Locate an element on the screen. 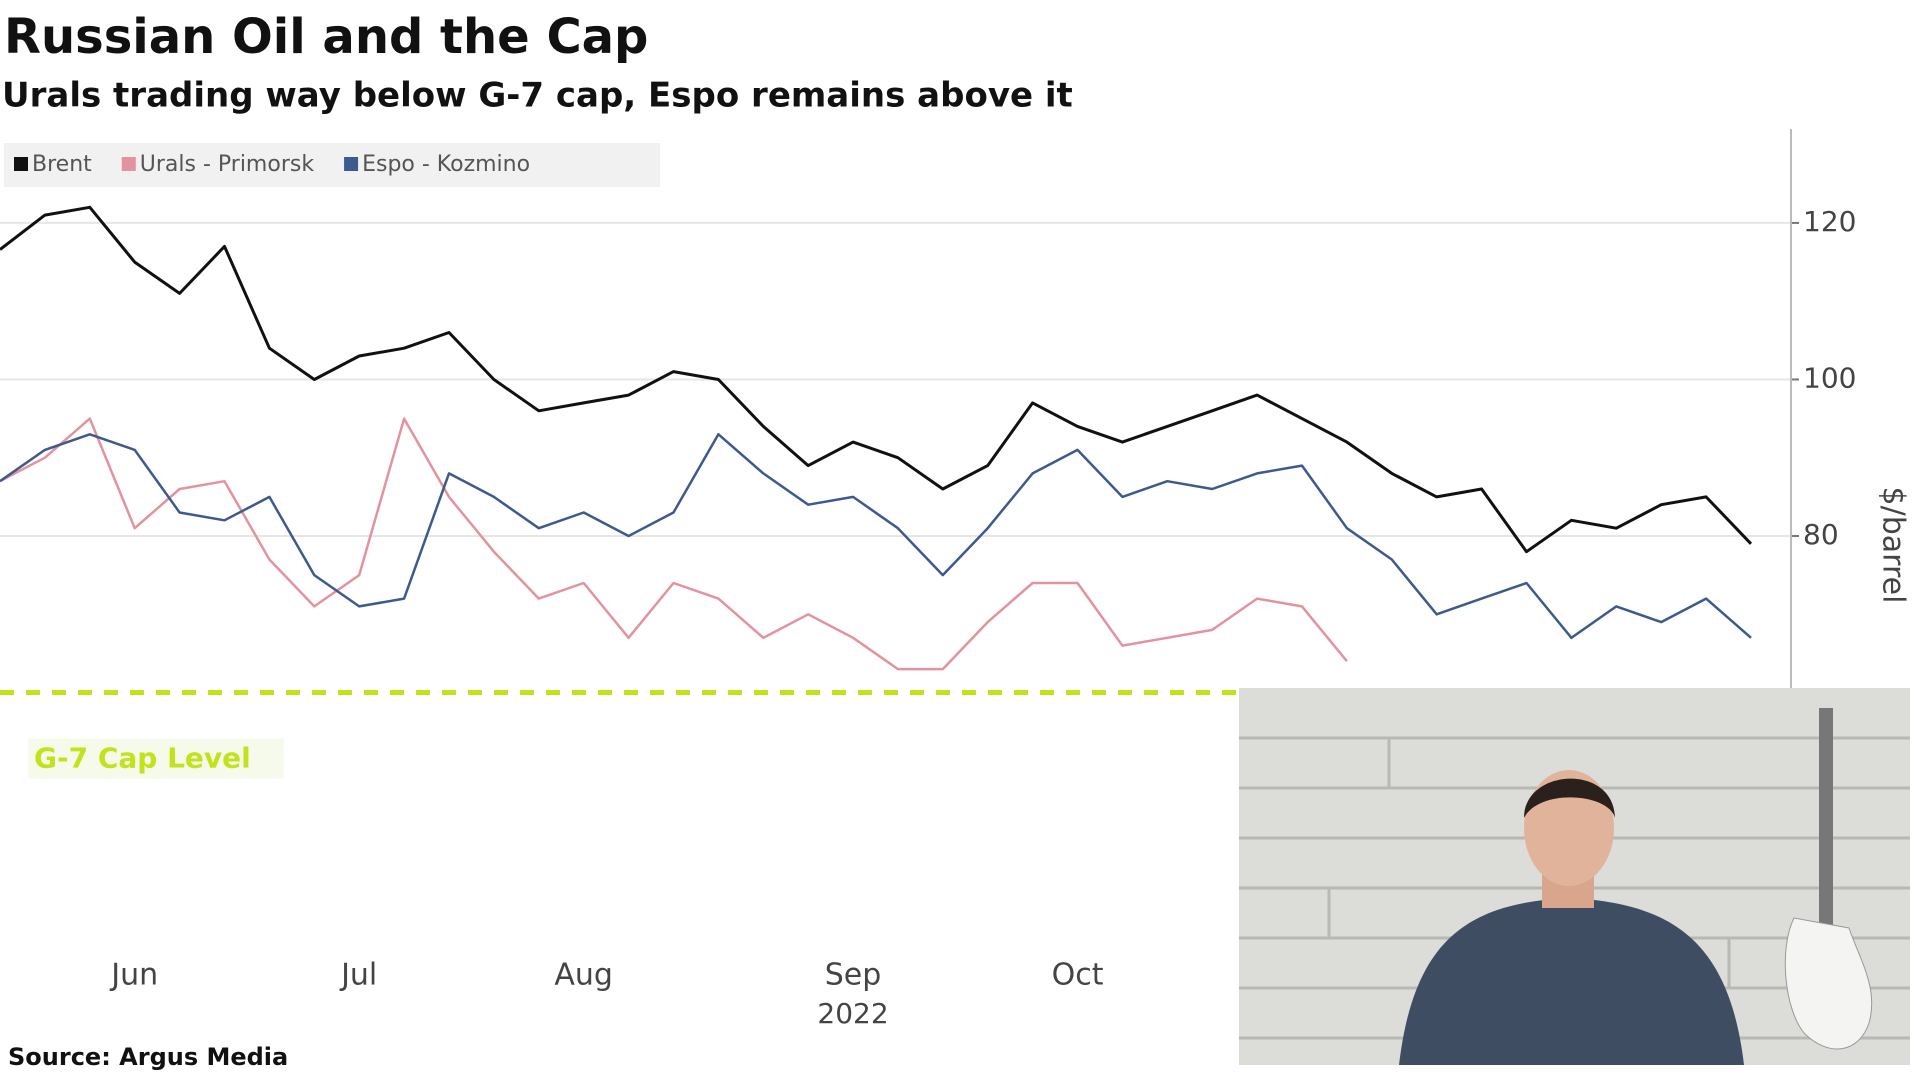 The height and width of the screenshot is (1080, 1920). legend-label: Urals - Primorsk is located at coordinates (227, 164).